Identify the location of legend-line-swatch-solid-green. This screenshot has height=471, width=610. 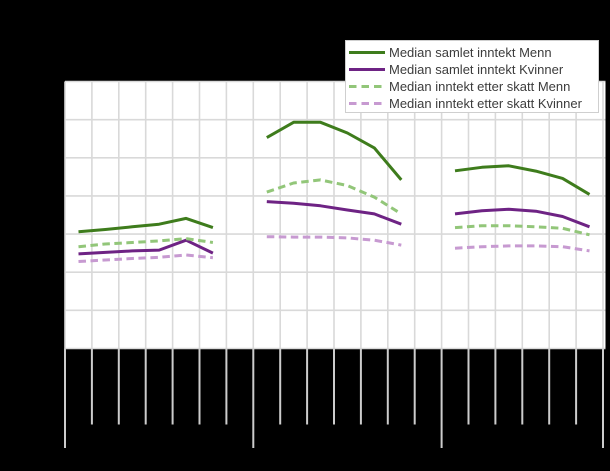
(367, 52).